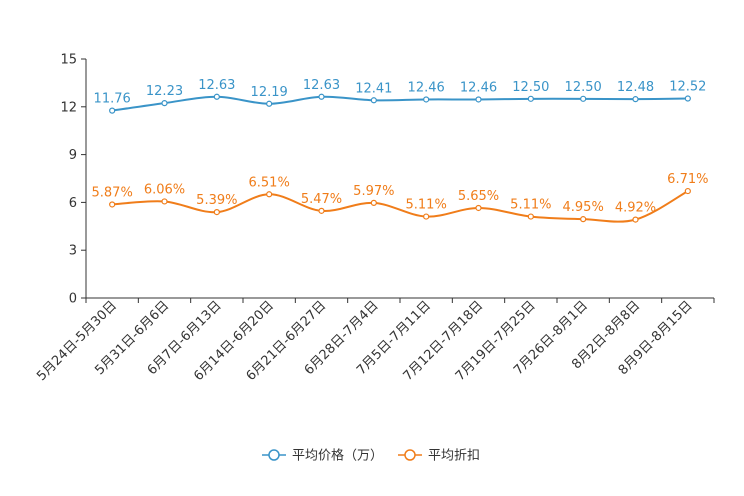 Image resolution: width=744 pixels, height=496 pixels. Describe the element at coordinates (164, 91) in the screenshot. I see `data-label: 12.23` at that location.